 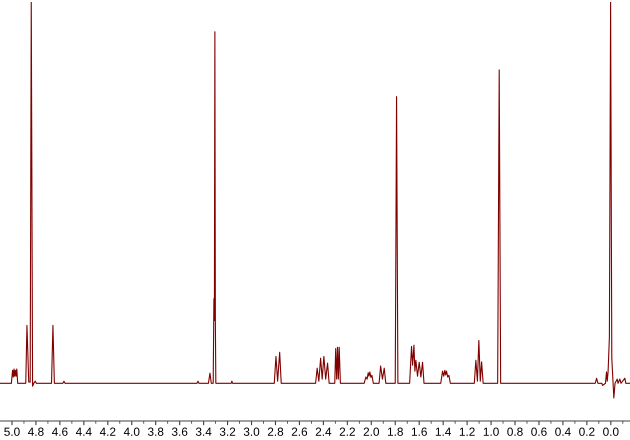 What do you see at coordinates (276, 432) in the screenshot?
I see `x-tick-label: 2.8` at bounding box center [276, 432].